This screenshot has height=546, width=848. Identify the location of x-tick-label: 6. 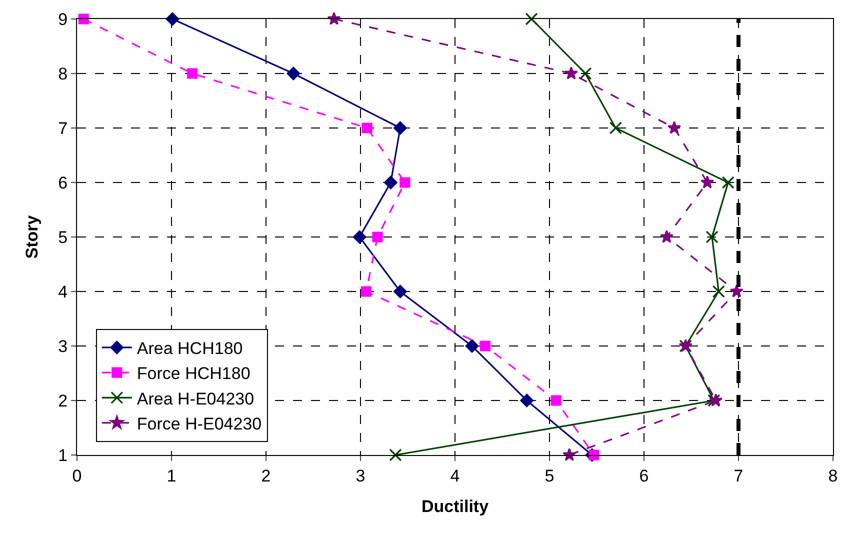
(644, 476).